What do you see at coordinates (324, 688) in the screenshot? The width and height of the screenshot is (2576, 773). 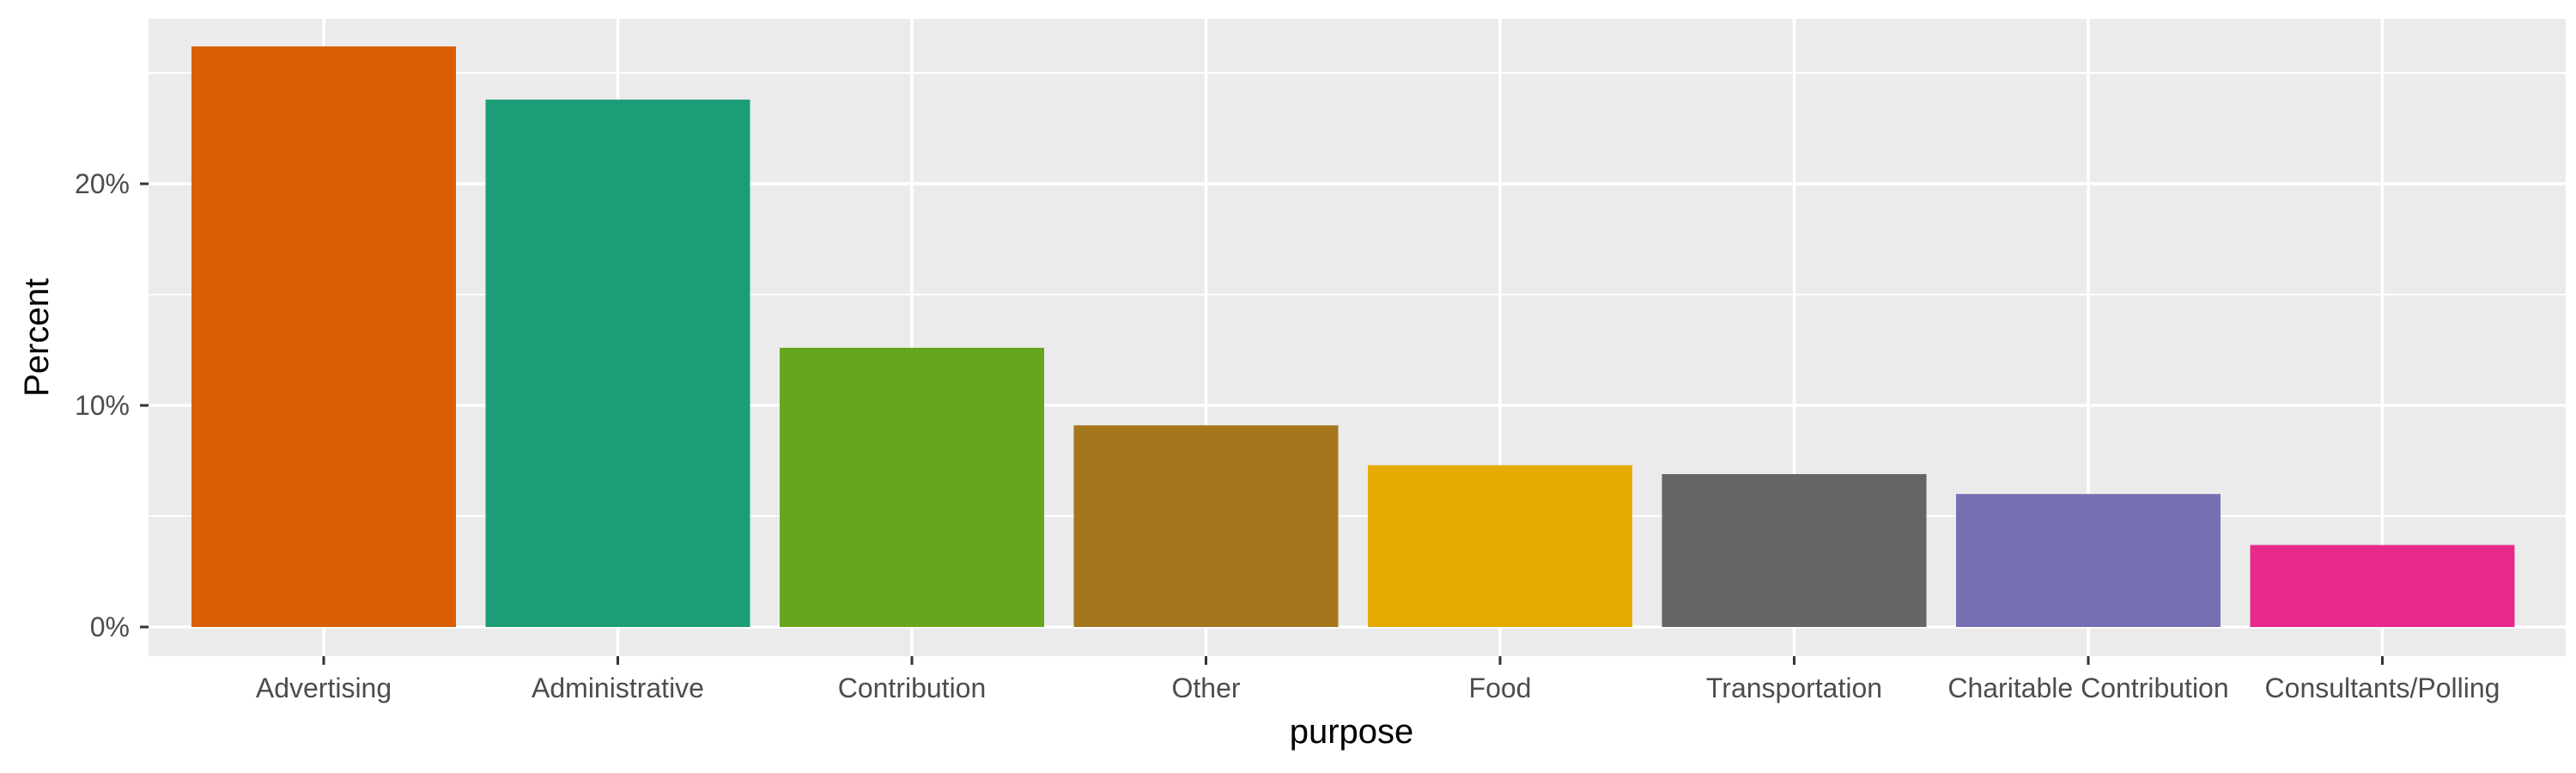 I see `x-tick-label: Advertising` at bounding box center [324, 688].